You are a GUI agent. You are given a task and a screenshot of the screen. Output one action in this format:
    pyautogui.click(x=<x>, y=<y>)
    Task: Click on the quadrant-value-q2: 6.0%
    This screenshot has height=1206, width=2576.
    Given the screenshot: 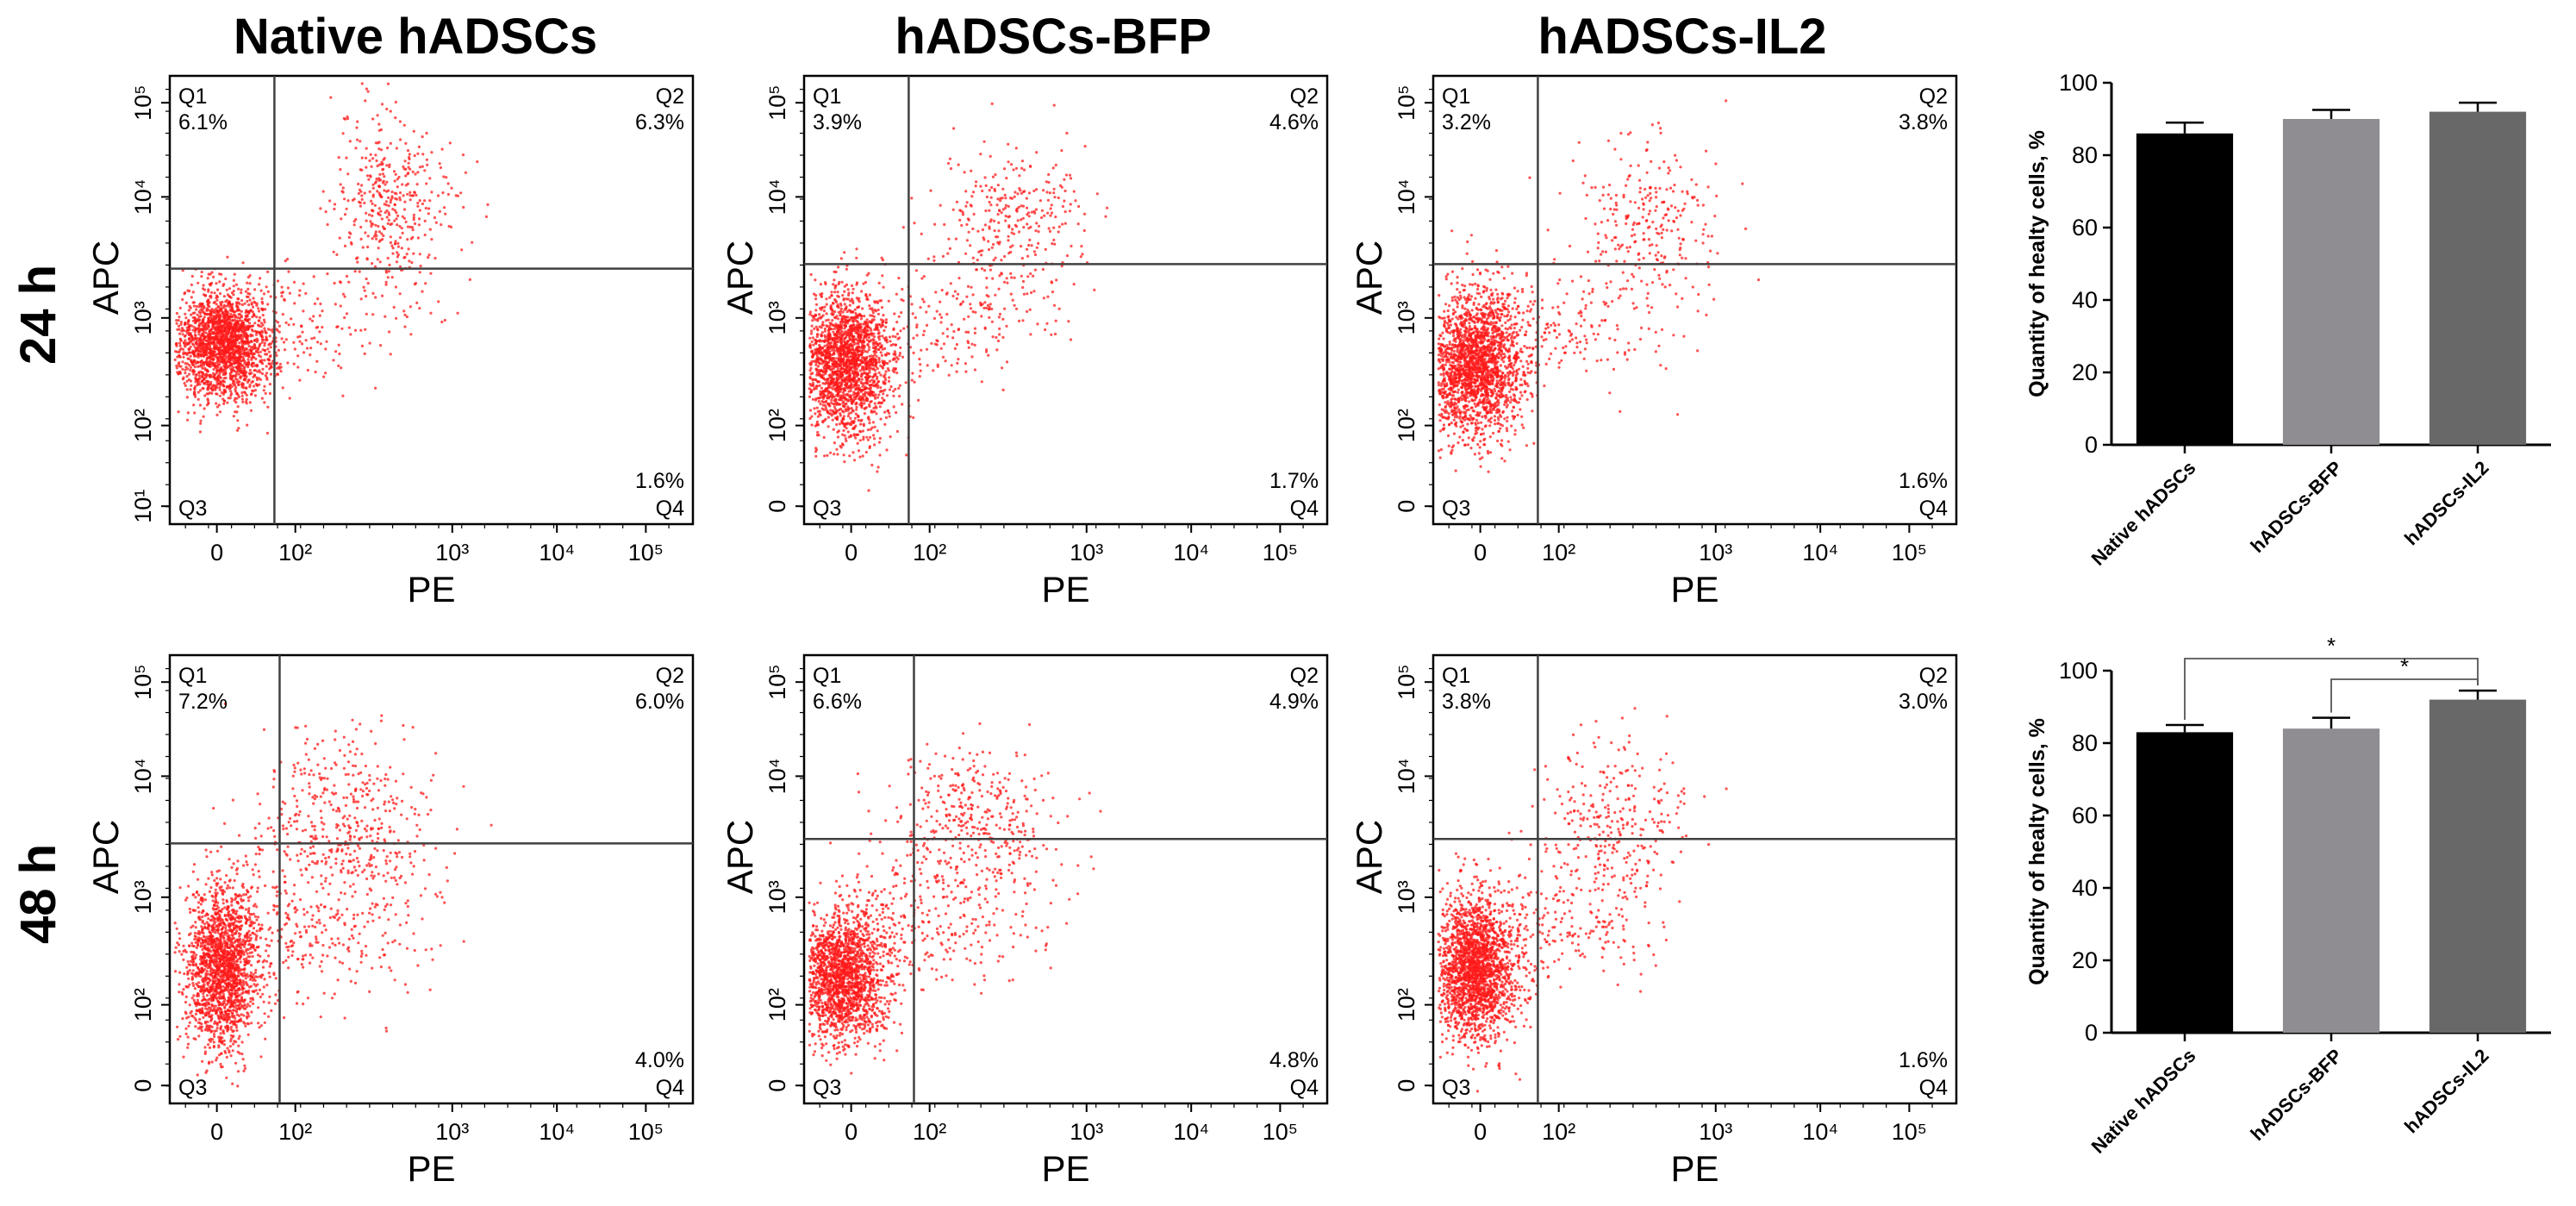 What is the action you would take?
    pyautogui.click(x=659, y=702)
    